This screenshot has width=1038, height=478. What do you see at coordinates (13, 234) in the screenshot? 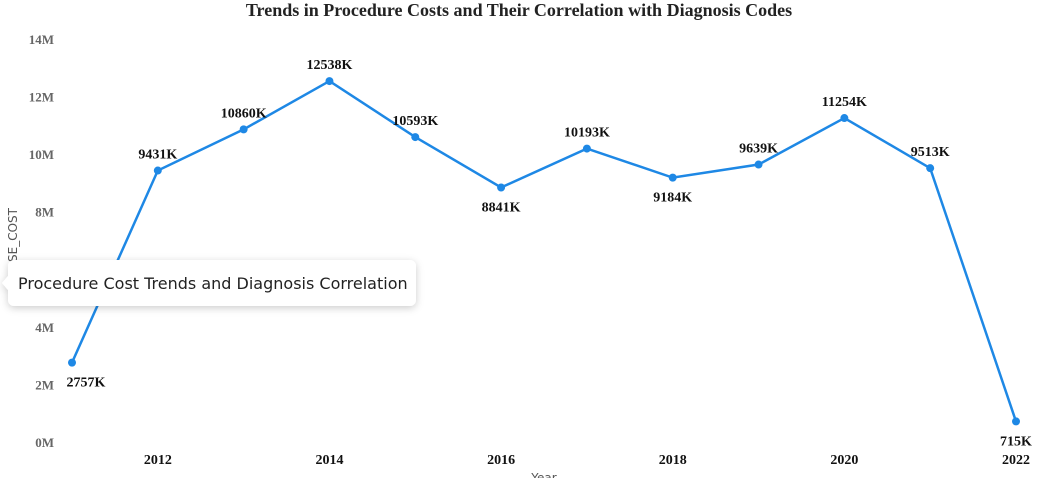
I see `y-axis-title: SE_COST` at bounding box center [13, 234].